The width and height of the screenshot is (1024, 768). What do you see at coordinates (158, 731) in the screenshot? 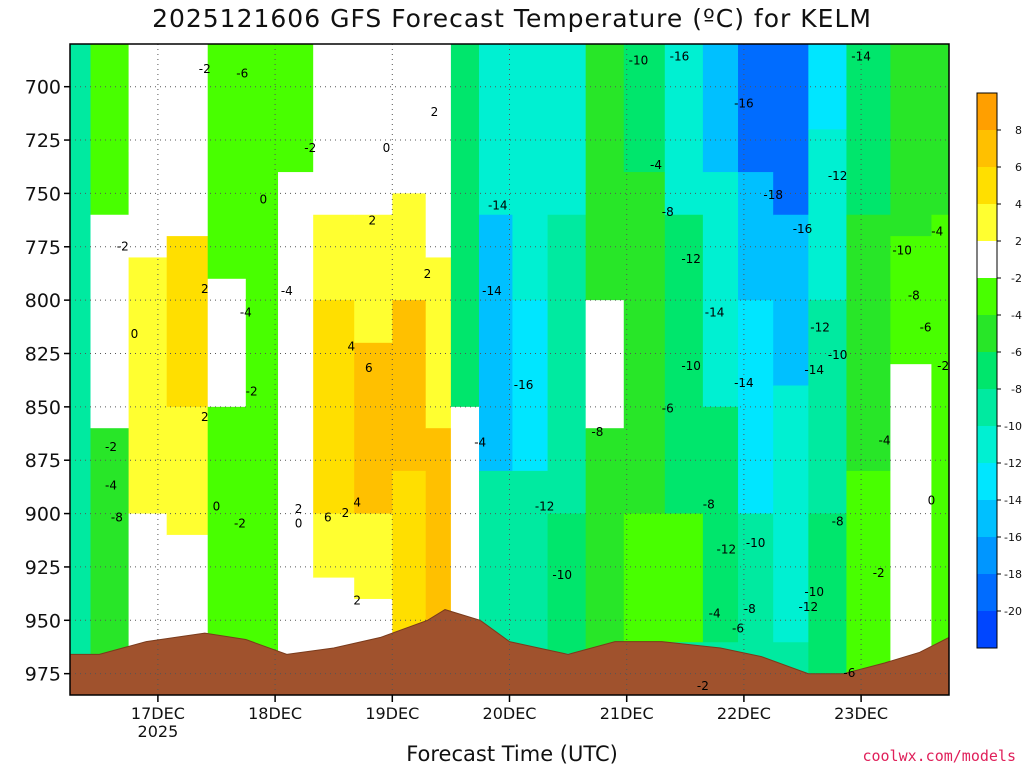
I see `x-year-label: 2025` at bounding box center [158, 731].